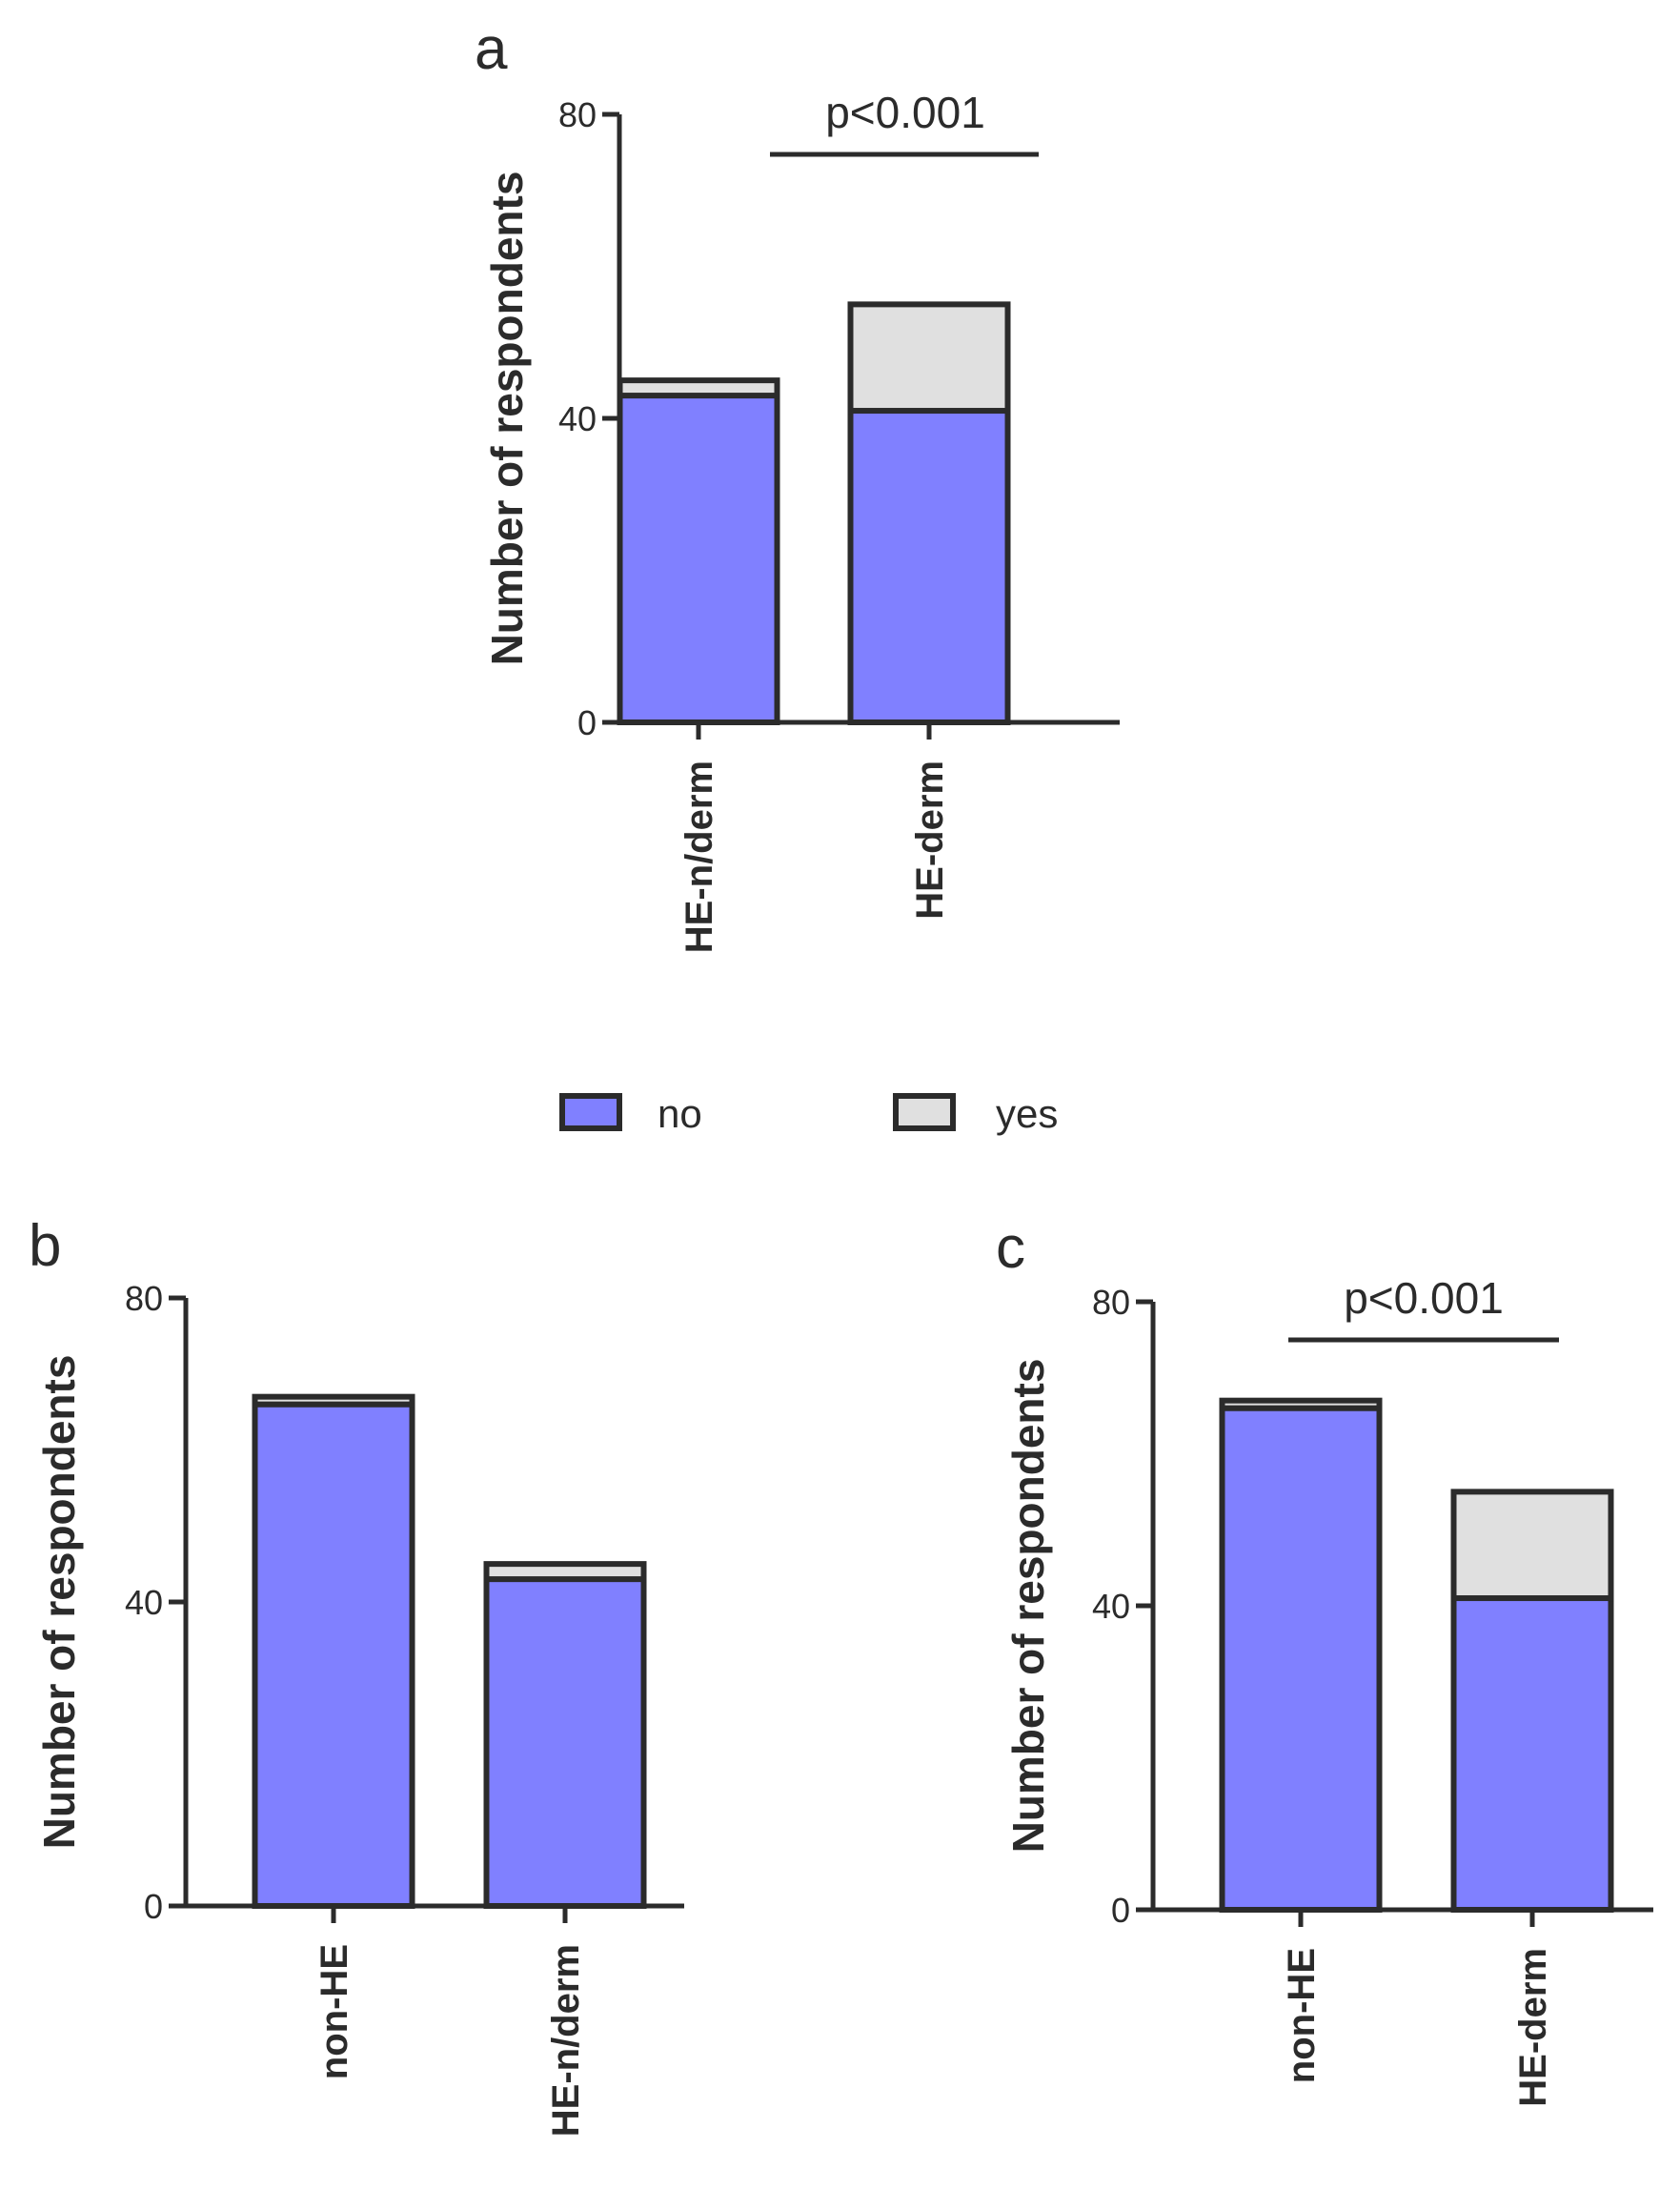  What do you see at coordinates (680, 1113) in the screenshot?
I see `legend-label-no: no` at bounding box center [680, 1113].